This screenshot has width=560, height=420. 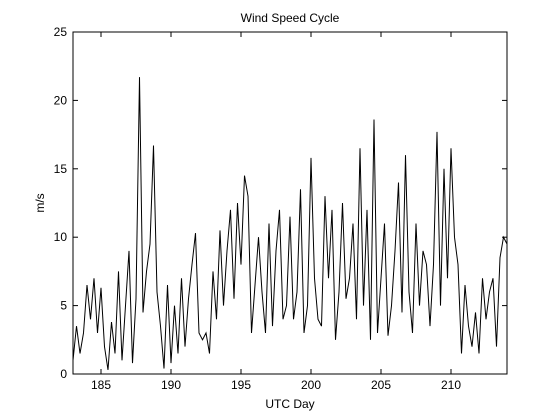 What do you see at coordinates (61, 169) in the screenshot?
I see `y-tick-label: 15` at bounding box center [61, 169].